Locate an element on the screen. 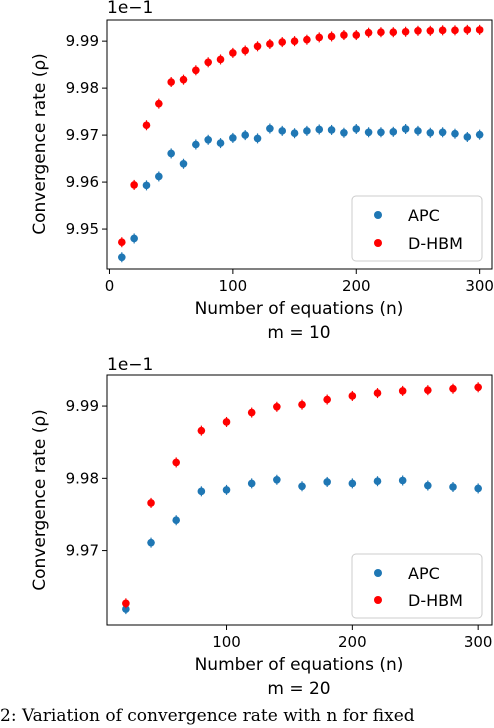 The image size is (494, 728). legend-label-apc-m20: APC is located at coordinates (424, 573).